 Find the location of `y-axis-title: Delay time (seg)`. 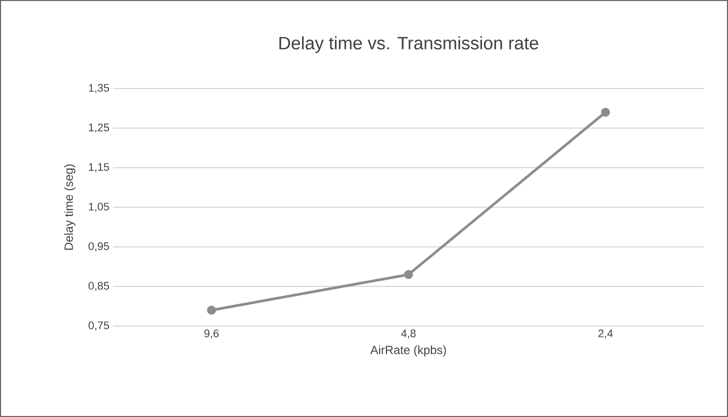

y-axis-title: Delay time (seg) is located at coordinates (70, 207).